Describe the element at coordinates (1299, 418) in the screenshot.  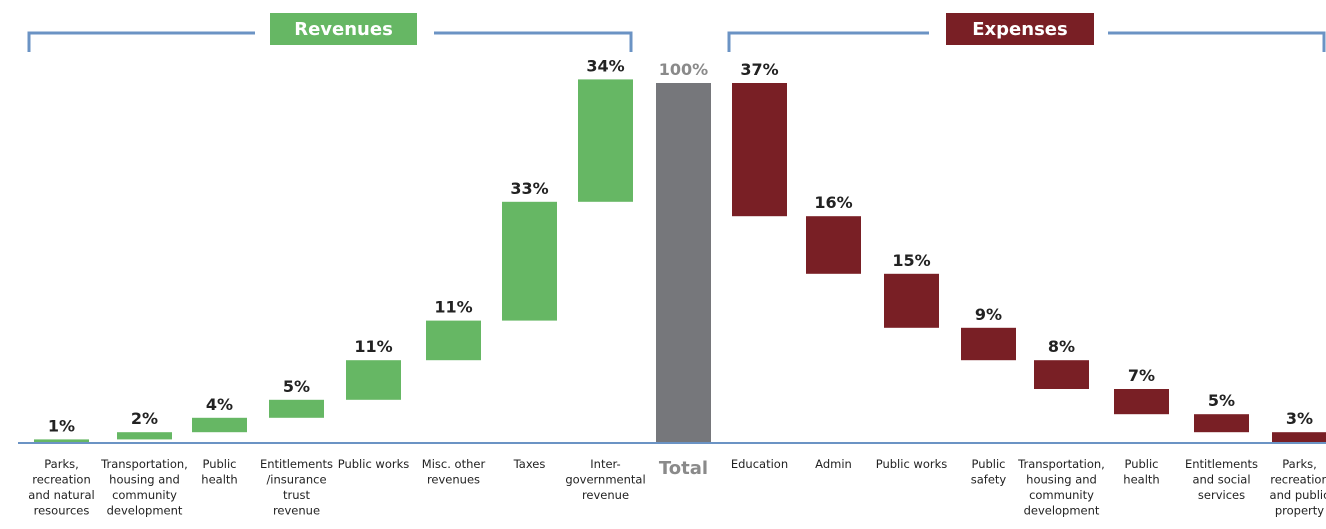
I see `expense-value-label-parks-recreation-and-public-property: 3%` at that location.